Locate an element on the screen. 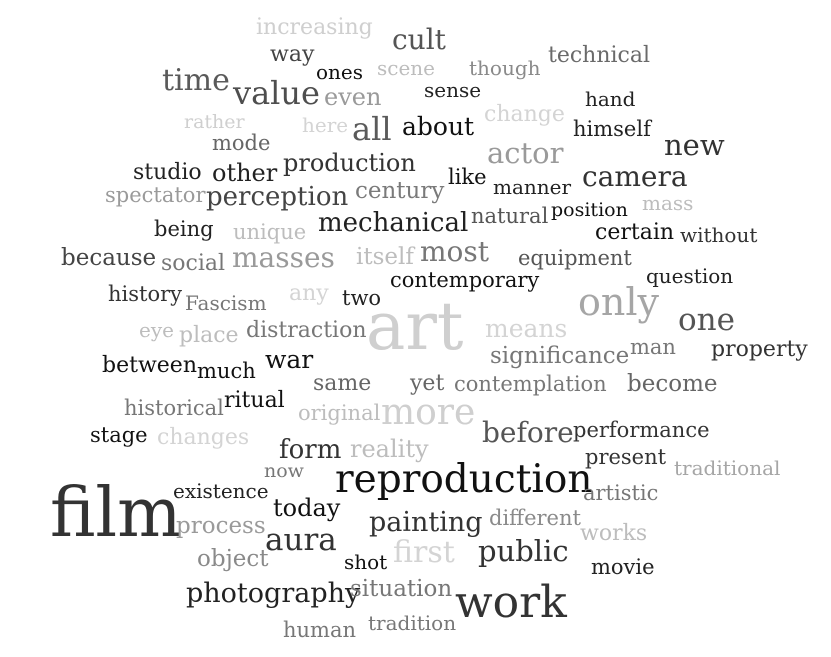  word-most: most is located at coordinates (455, 251).